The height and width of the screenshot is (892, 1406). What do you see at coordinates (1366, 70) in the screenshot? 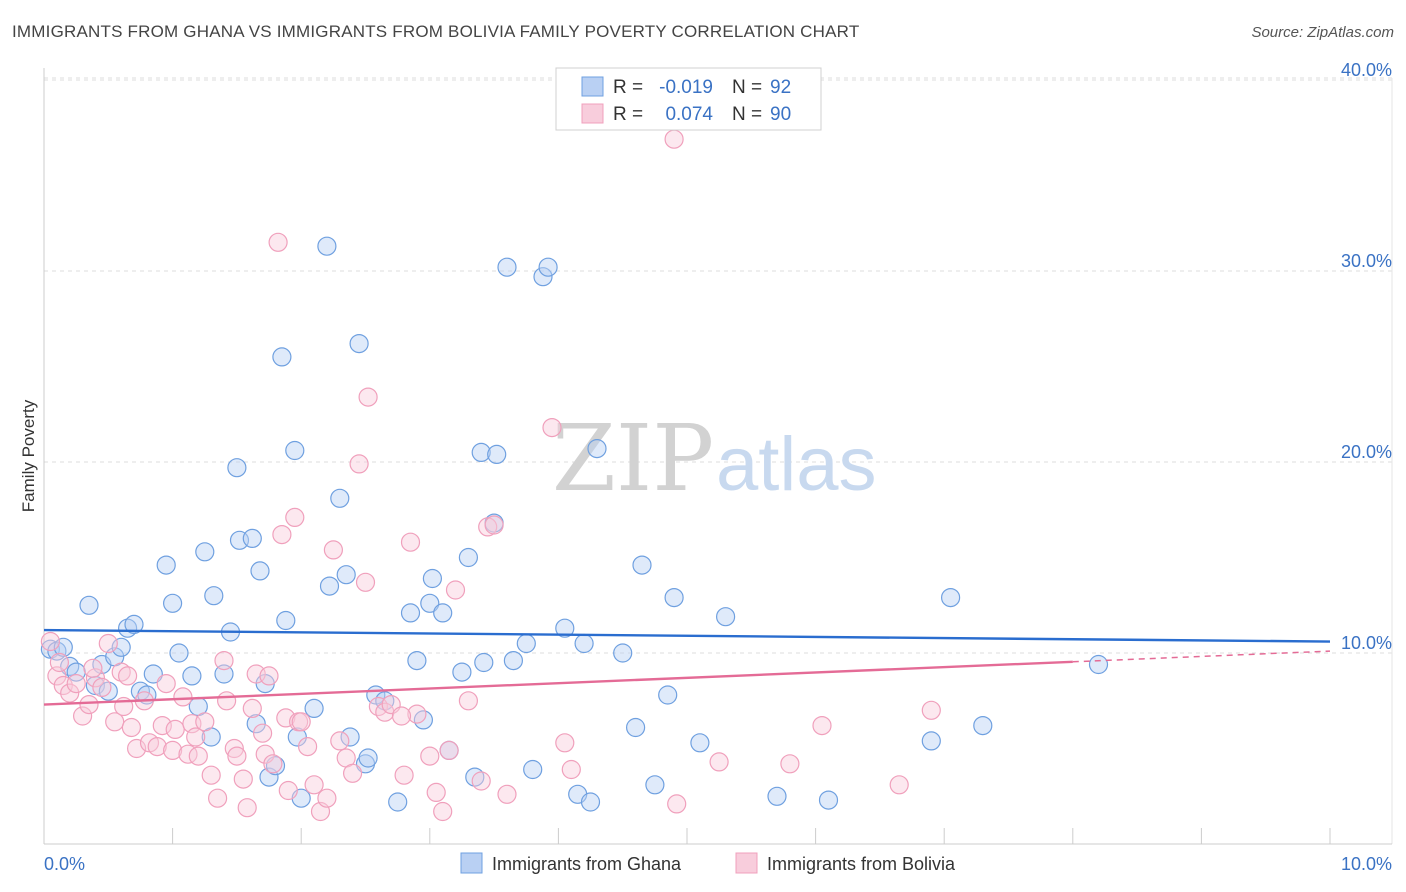
I see `y-tick-label: 40.0%` at bounding box center [1366, 70].